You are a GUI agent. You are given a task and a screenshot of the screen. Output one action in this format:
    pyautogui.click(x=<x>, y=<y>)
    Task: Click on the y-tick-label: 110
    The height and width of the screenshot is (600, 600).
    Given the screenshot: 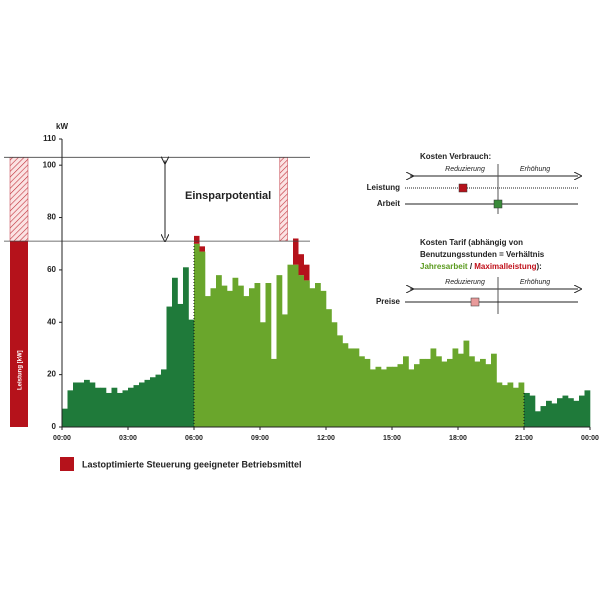 What is the action you would take?
    pyautogui.click(x=49, y=138)
    